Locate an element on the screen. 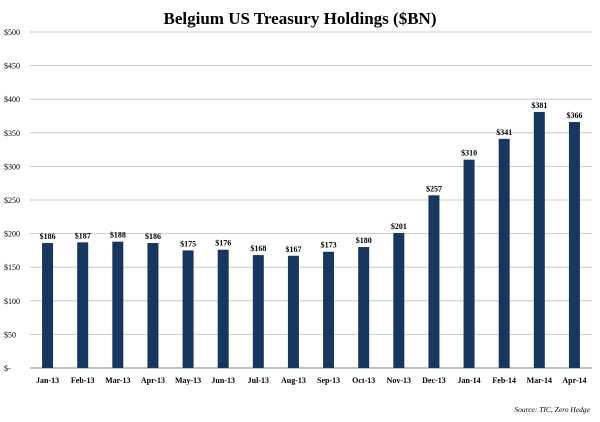 The width and height of the screenshot is (600, 422). y-tick-label: $150 is located at coordinates (12, 267).